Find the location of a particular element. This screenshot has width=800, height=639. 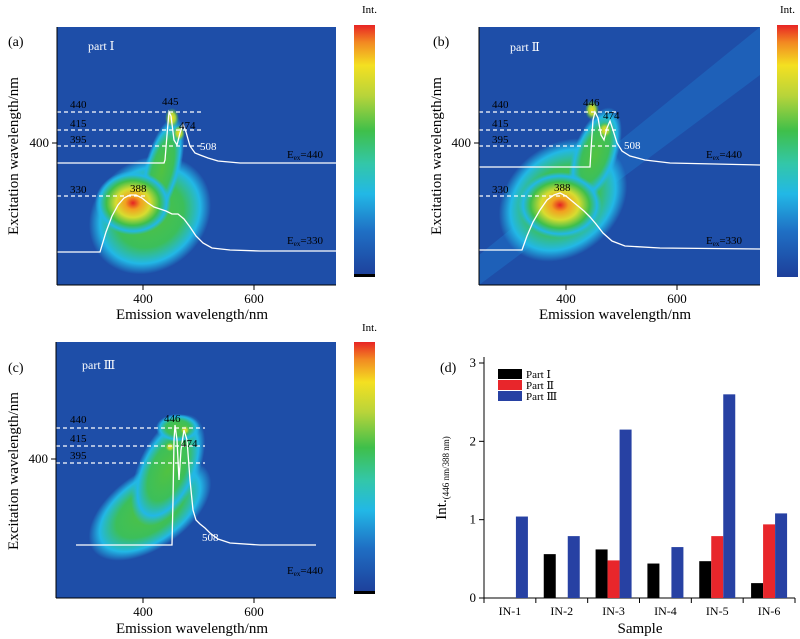

panel-a-peak-388: 388 is located at coordinates (138, 189).